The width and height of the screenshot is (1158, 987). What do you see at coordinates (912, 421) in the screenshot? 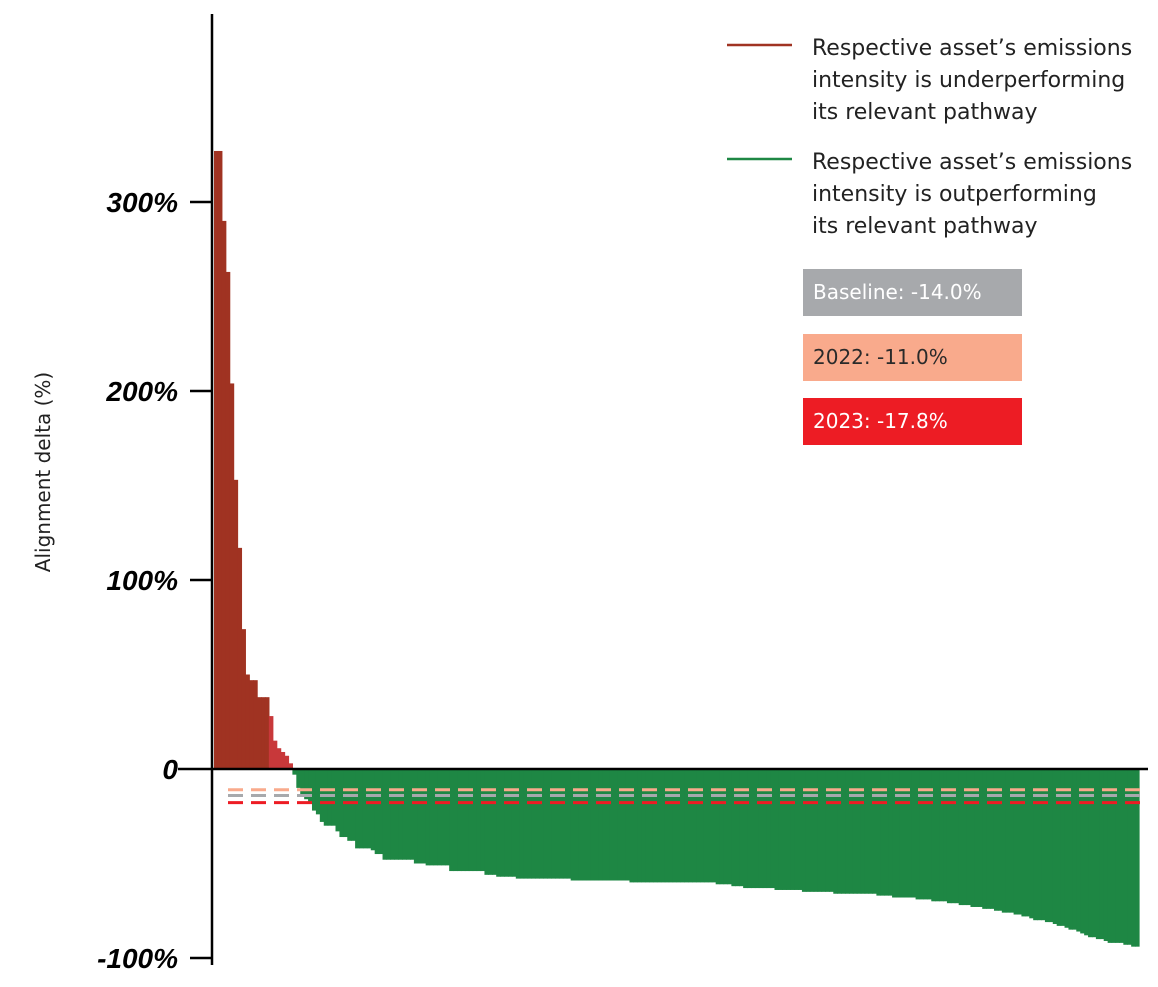
I see `year-2023-badge: 2023: -17.8%` at bounding box center [912, 421].